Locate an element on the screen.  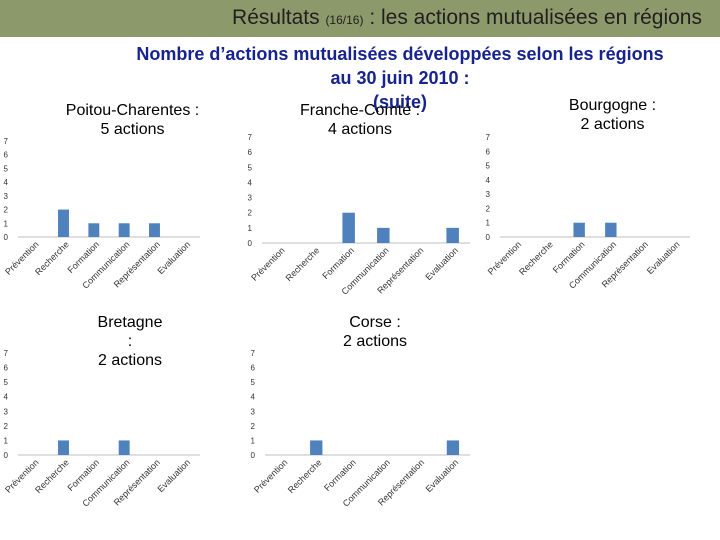
chart-title-franche-comte: Franche-Comté : 4 actions is located at coordinates (360, 120).